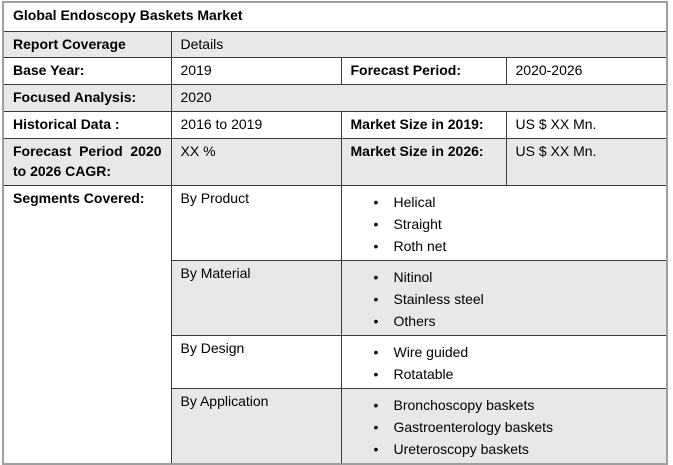 The width and height of the screenshot is (673, 465). I want to click on list-item: Helical, so click(504, 202).